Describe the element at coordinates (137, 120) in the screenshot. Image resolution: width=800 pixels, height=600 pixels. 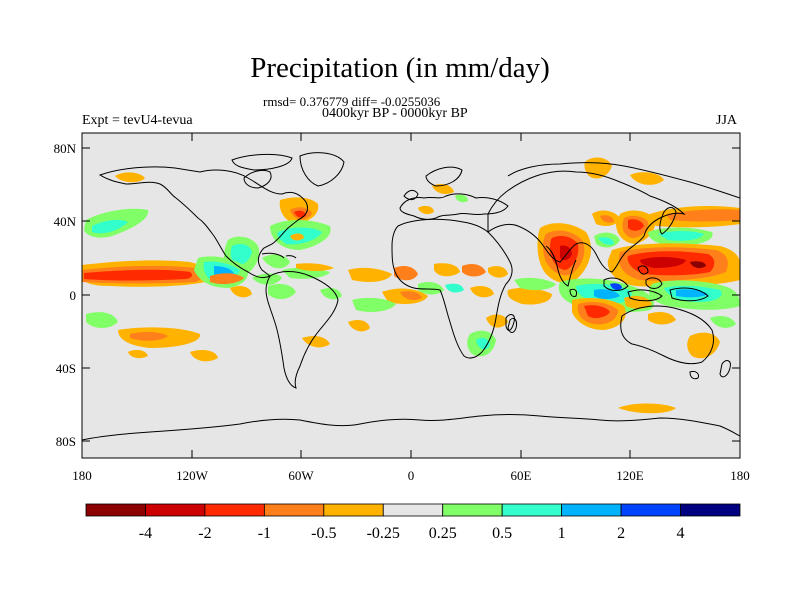
I see `experiment-label: Expt = tevU4-tevua` at that location.